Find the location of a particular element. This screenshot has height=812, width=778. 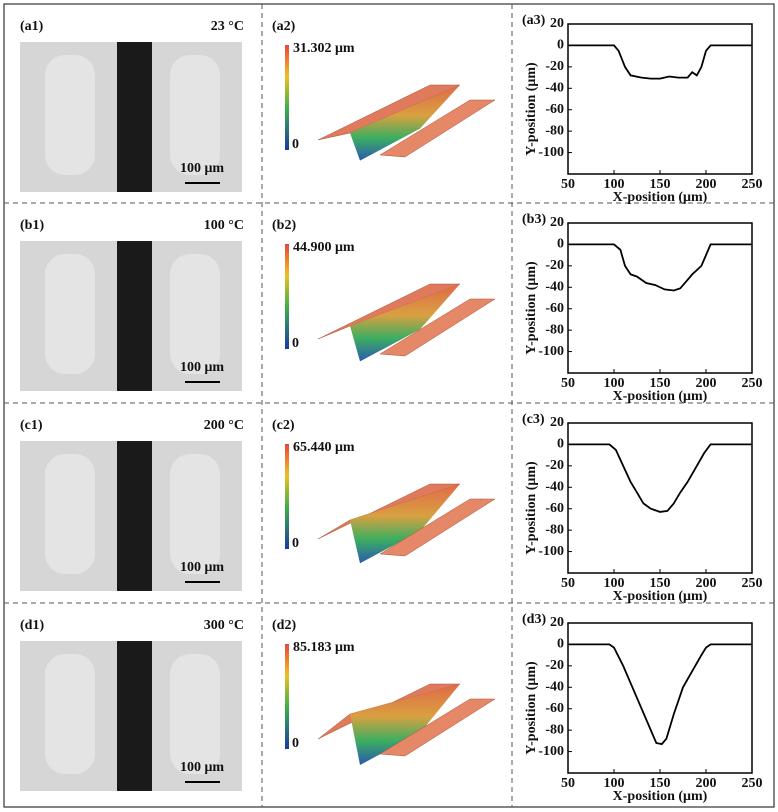

temperature: 200 °C is located at coordinates (224, 425).